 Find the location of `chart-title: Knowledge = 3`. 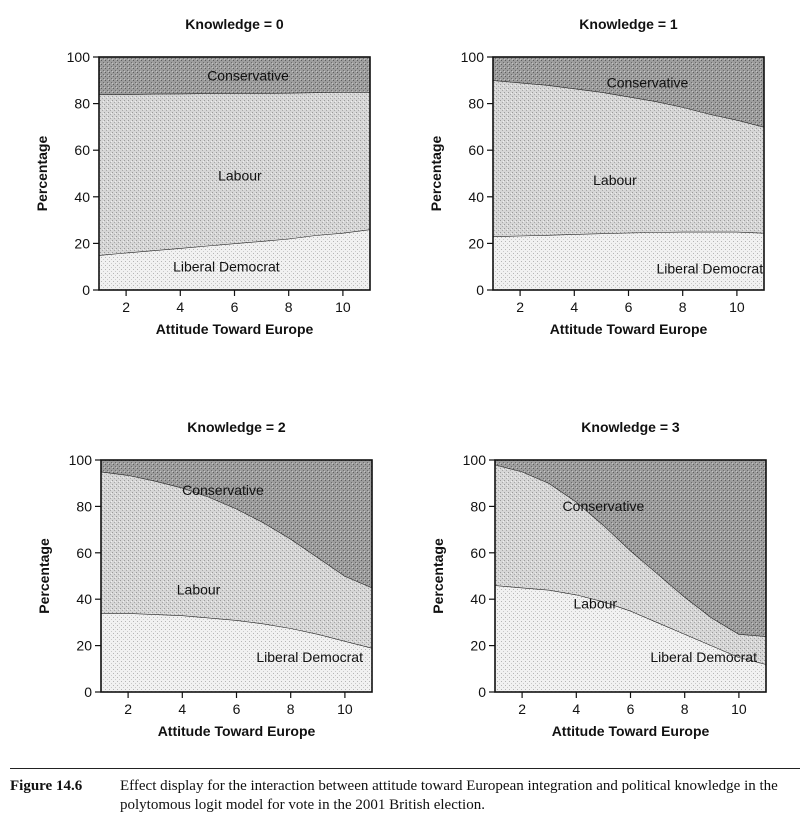

chart-title: Knowledge = 3 is located at coordinates (630, 427).